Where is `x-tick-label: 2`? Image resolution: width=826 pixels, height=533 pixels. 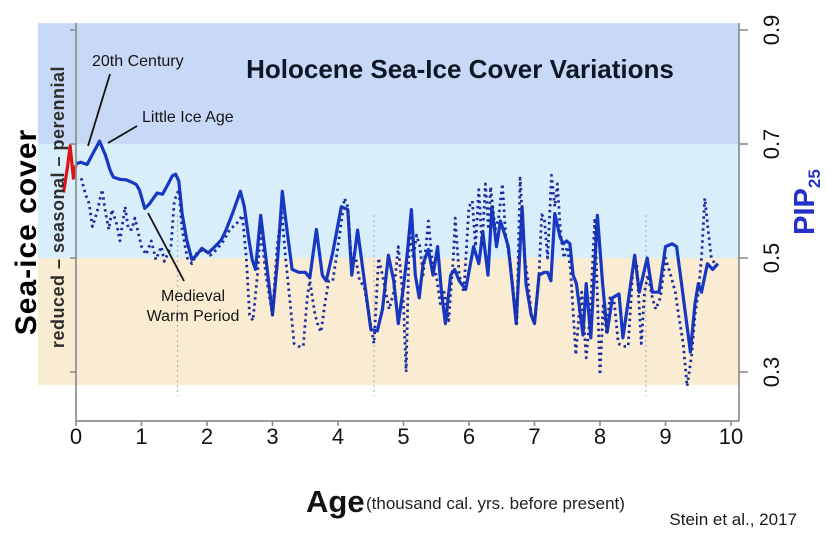 x-tick-label: 2 is located at coordinates (207, 436).